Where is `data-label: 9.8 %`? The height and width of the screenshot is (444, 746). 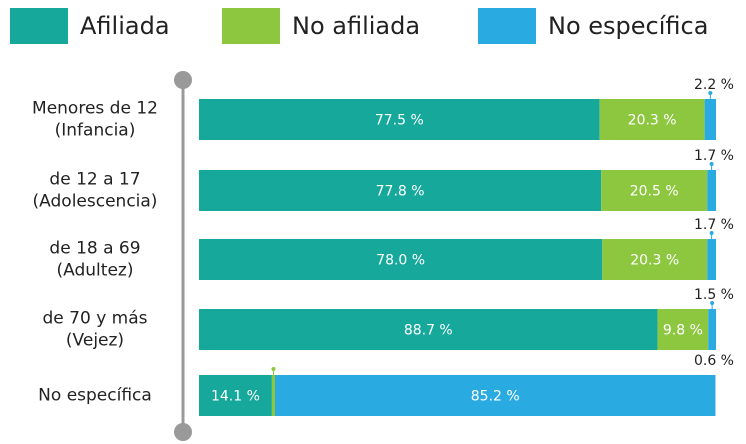 data-label: 9.8 % is located at coordinates (683, 331).